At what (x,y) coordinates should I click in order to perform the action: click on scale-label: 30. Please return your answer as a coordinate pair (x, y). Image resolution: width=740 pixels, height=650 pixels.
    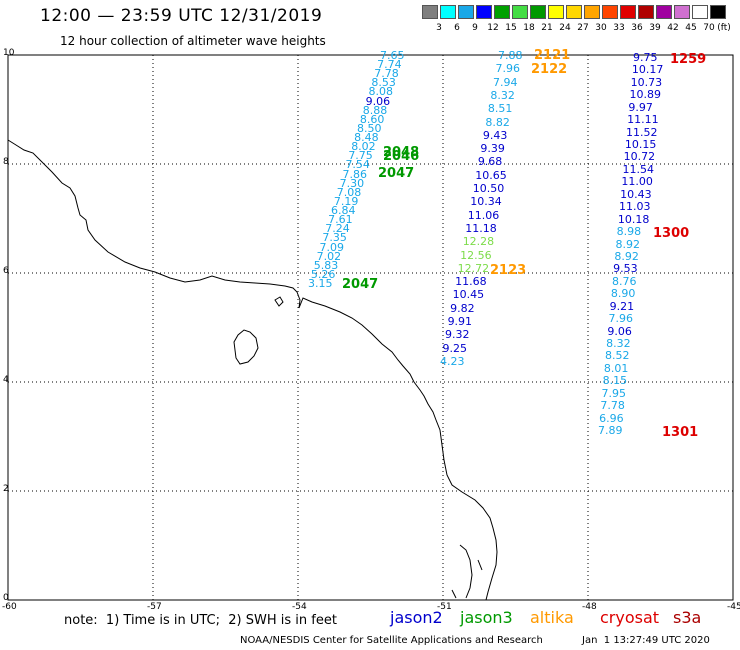
    Looking at the image, I should click on (601, 28).